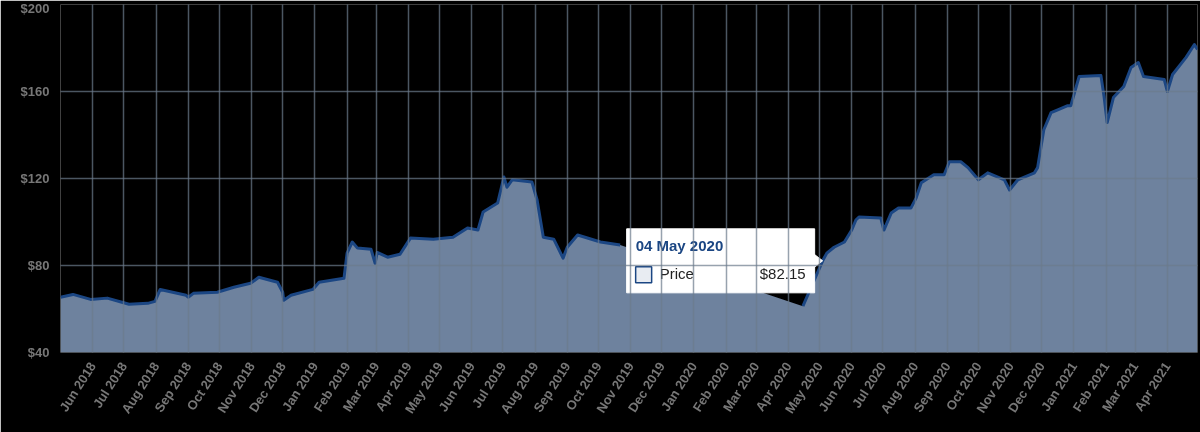 This screenshot has height=432, width=1200. Describe the element at coordinates (679, 245) in the screenshot. I see `annotation: 04 May 2020` at that location.